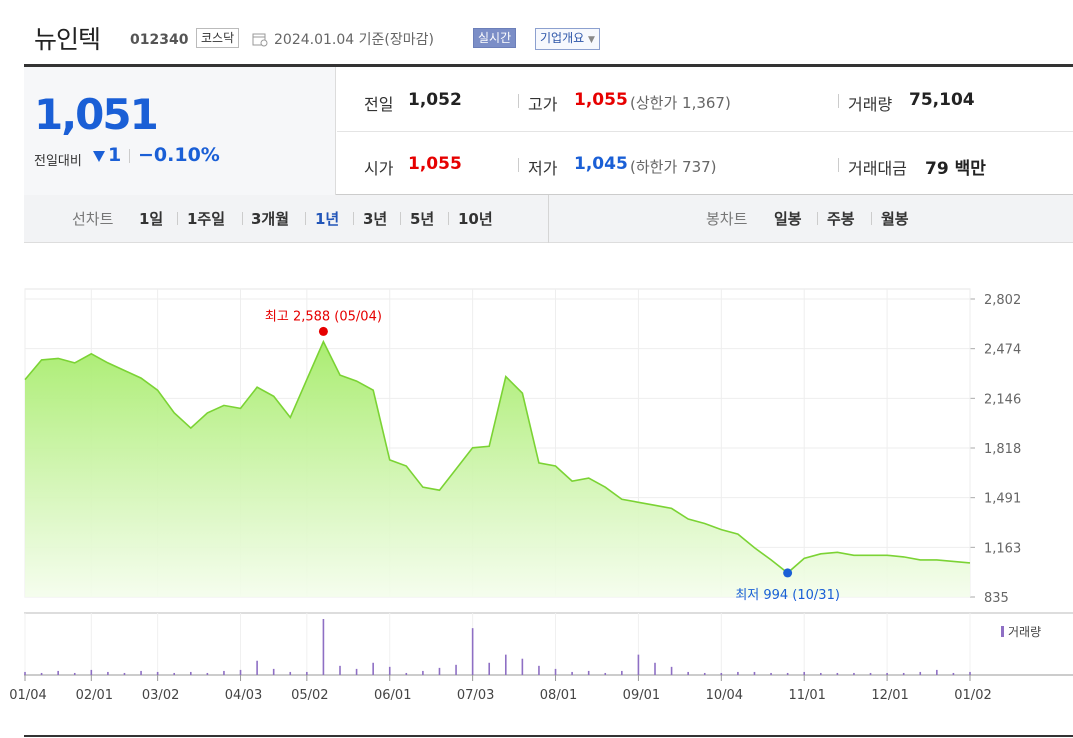  I want to click on down-triangle-icon, so click(99, 156).